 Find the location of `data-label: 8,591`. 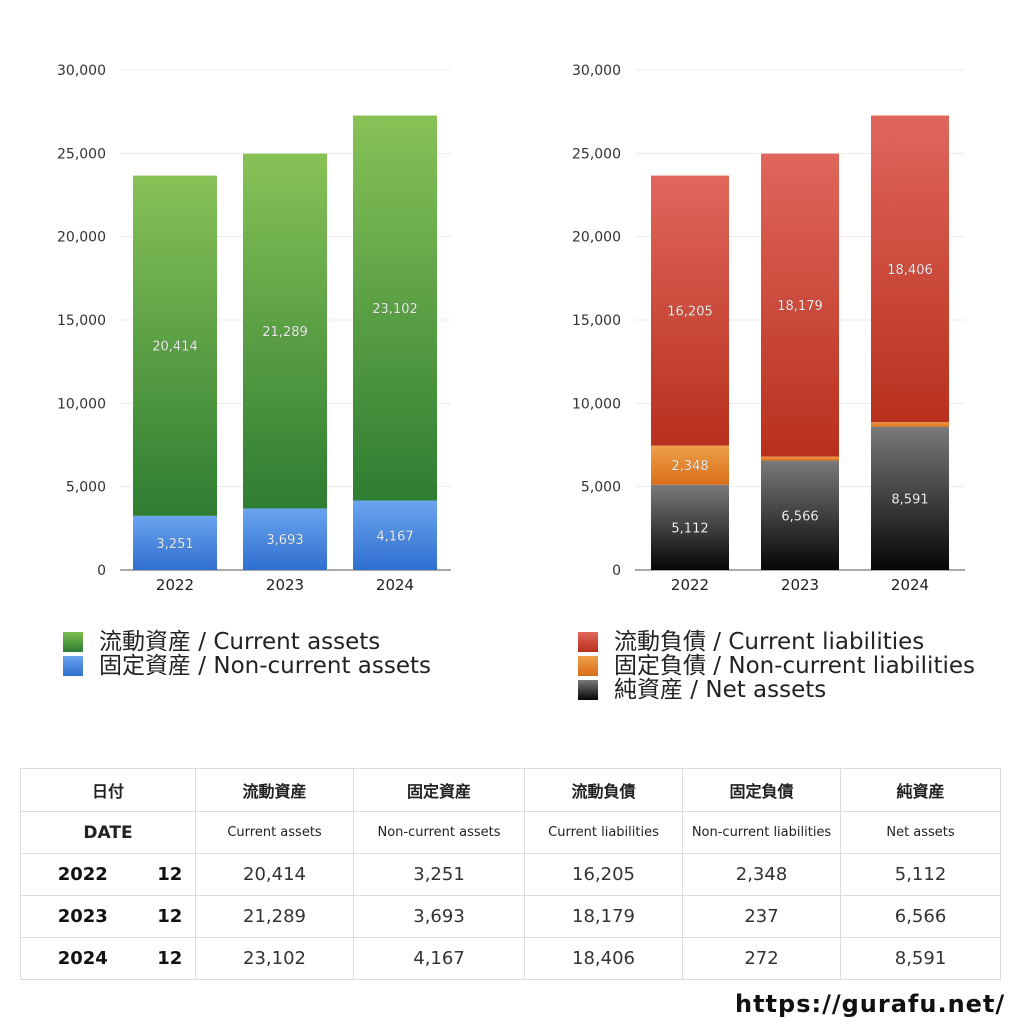

data-label: 8,591 is located at coordinates (909, 499).